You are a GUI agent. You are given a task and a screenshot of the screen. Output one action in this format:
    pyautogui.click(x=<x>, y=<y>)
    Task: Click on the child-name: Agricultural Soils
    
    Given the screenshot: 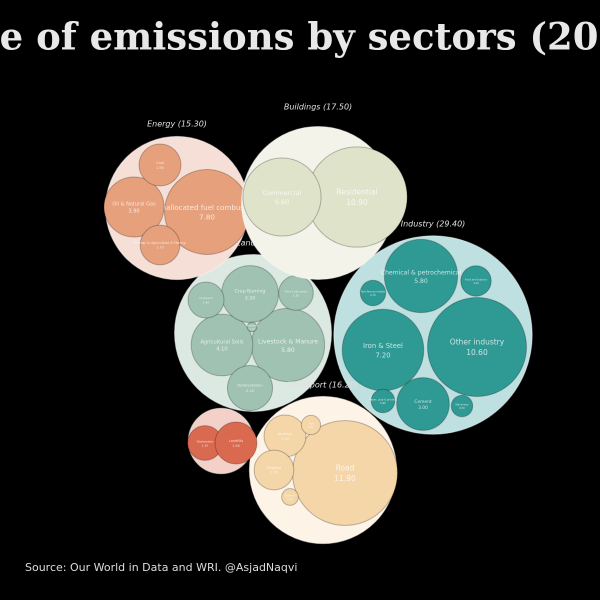 What is the action you would take?
    pyautogui.click(x=221, y=342)
    